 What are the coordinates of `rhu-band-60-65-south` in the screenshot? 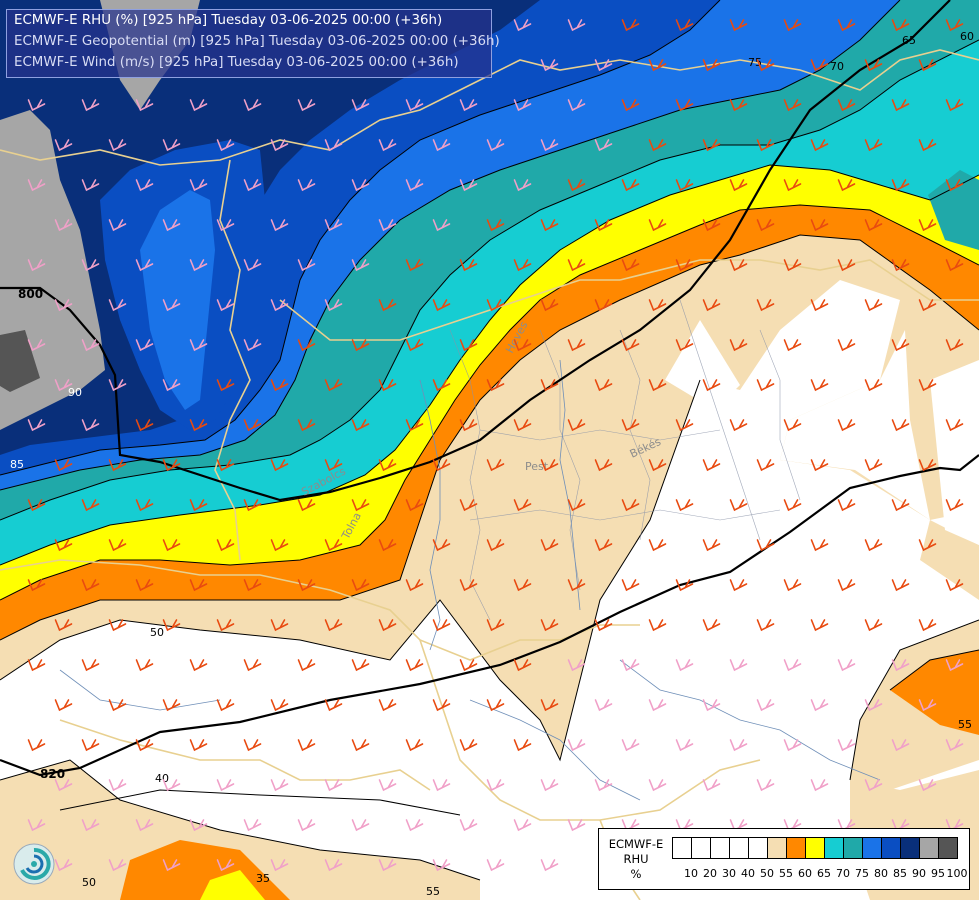 It's located at (232, 885).